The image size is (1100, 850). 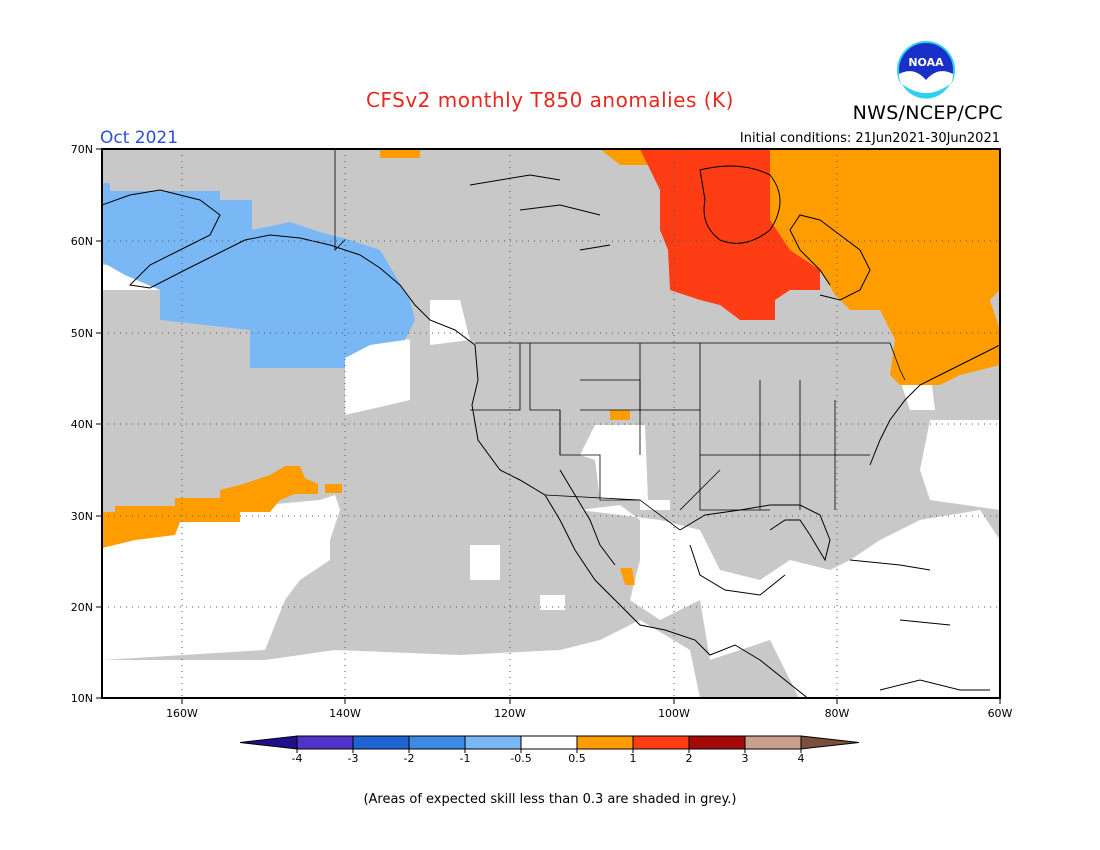 What do you see at coordinates (927, 113) in the screenshot?
I see `agency-label: NWS/NCEP/CPC` at bounding box center [927, 113].